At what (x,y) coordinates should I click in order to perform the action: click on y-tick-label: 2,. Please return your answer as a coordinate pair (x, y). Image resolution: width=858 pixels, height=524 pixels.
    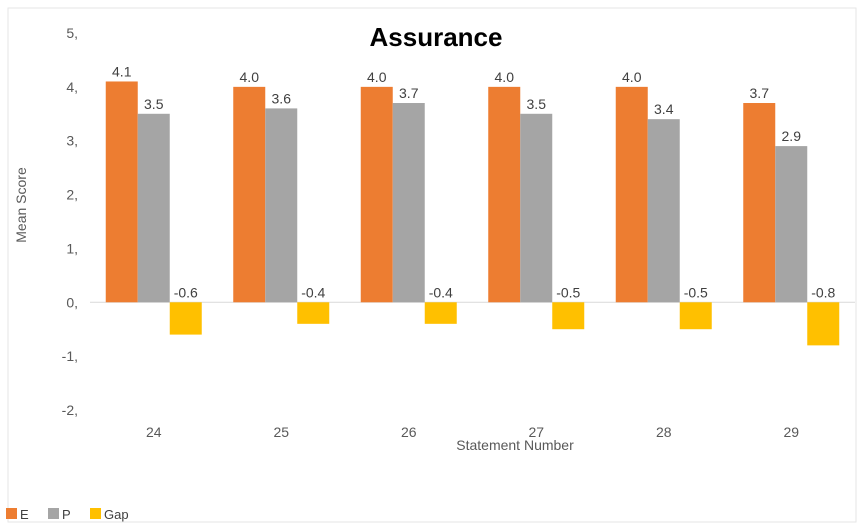
    Looking at the image, I should click on (72, 195).